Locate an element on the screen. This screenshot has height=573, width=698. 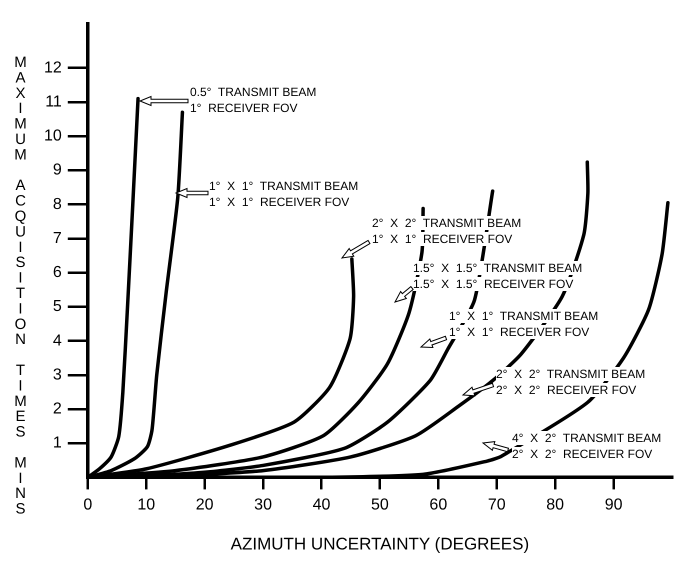
annotation: 2° X 2° TRANSMIT BEAM 2° X 2° RECEIVER FOV is located at coordinates (571, 382).